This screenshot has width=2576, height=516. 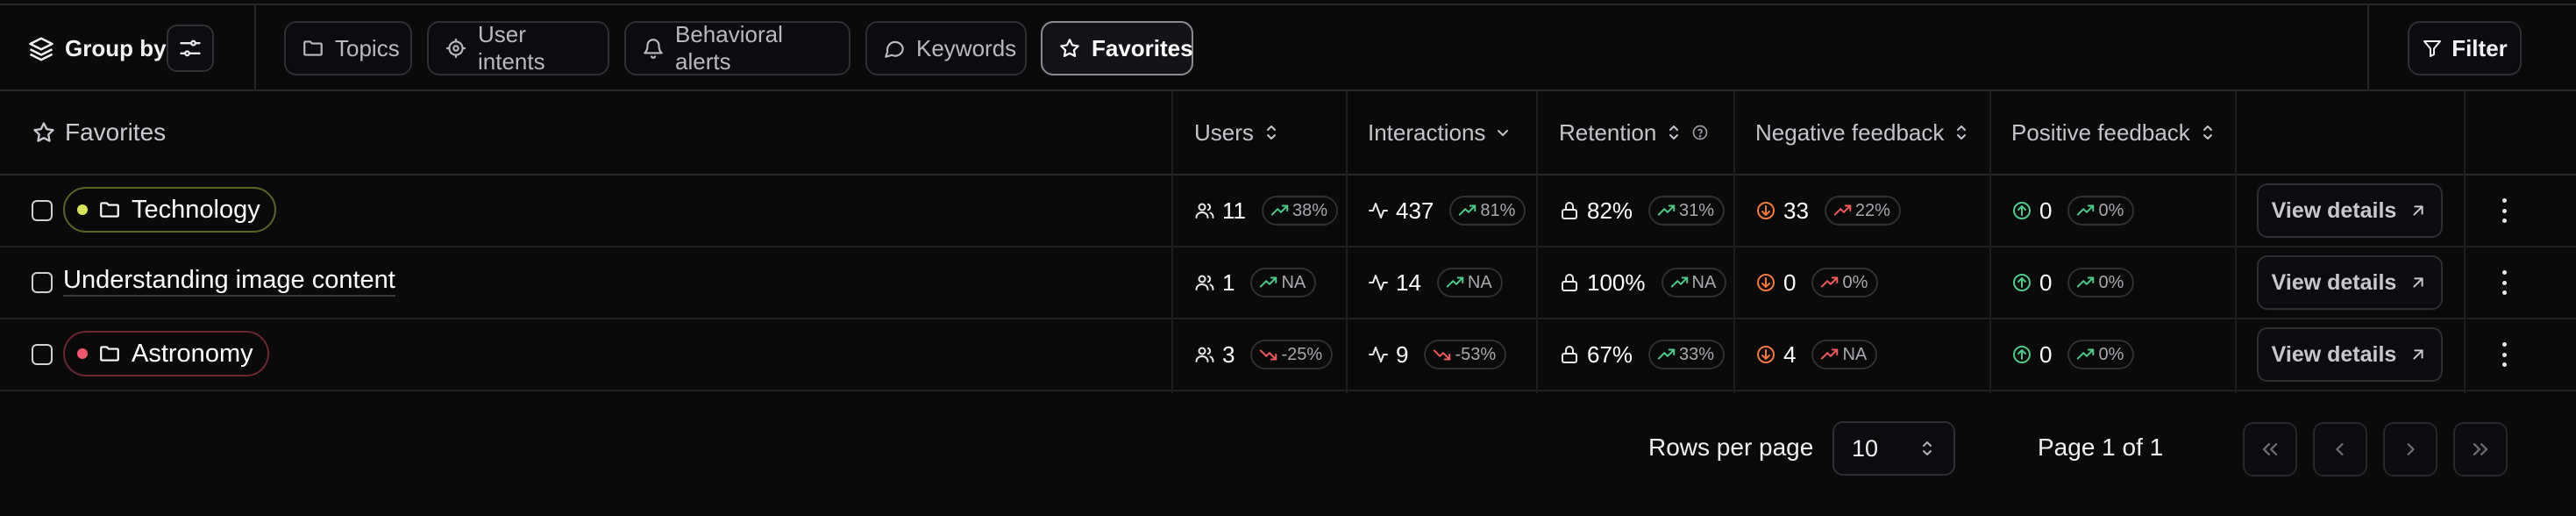 I want to click on filter-button: Filter, so click(x=2465, y=48).